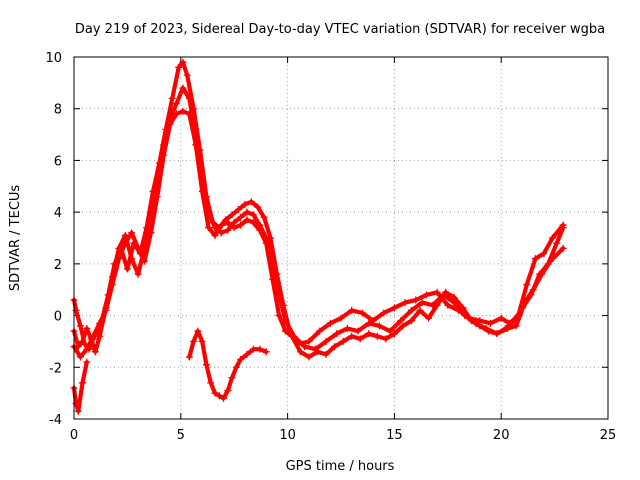  I want to click on y-tick-label: -4, so click(55, 420).